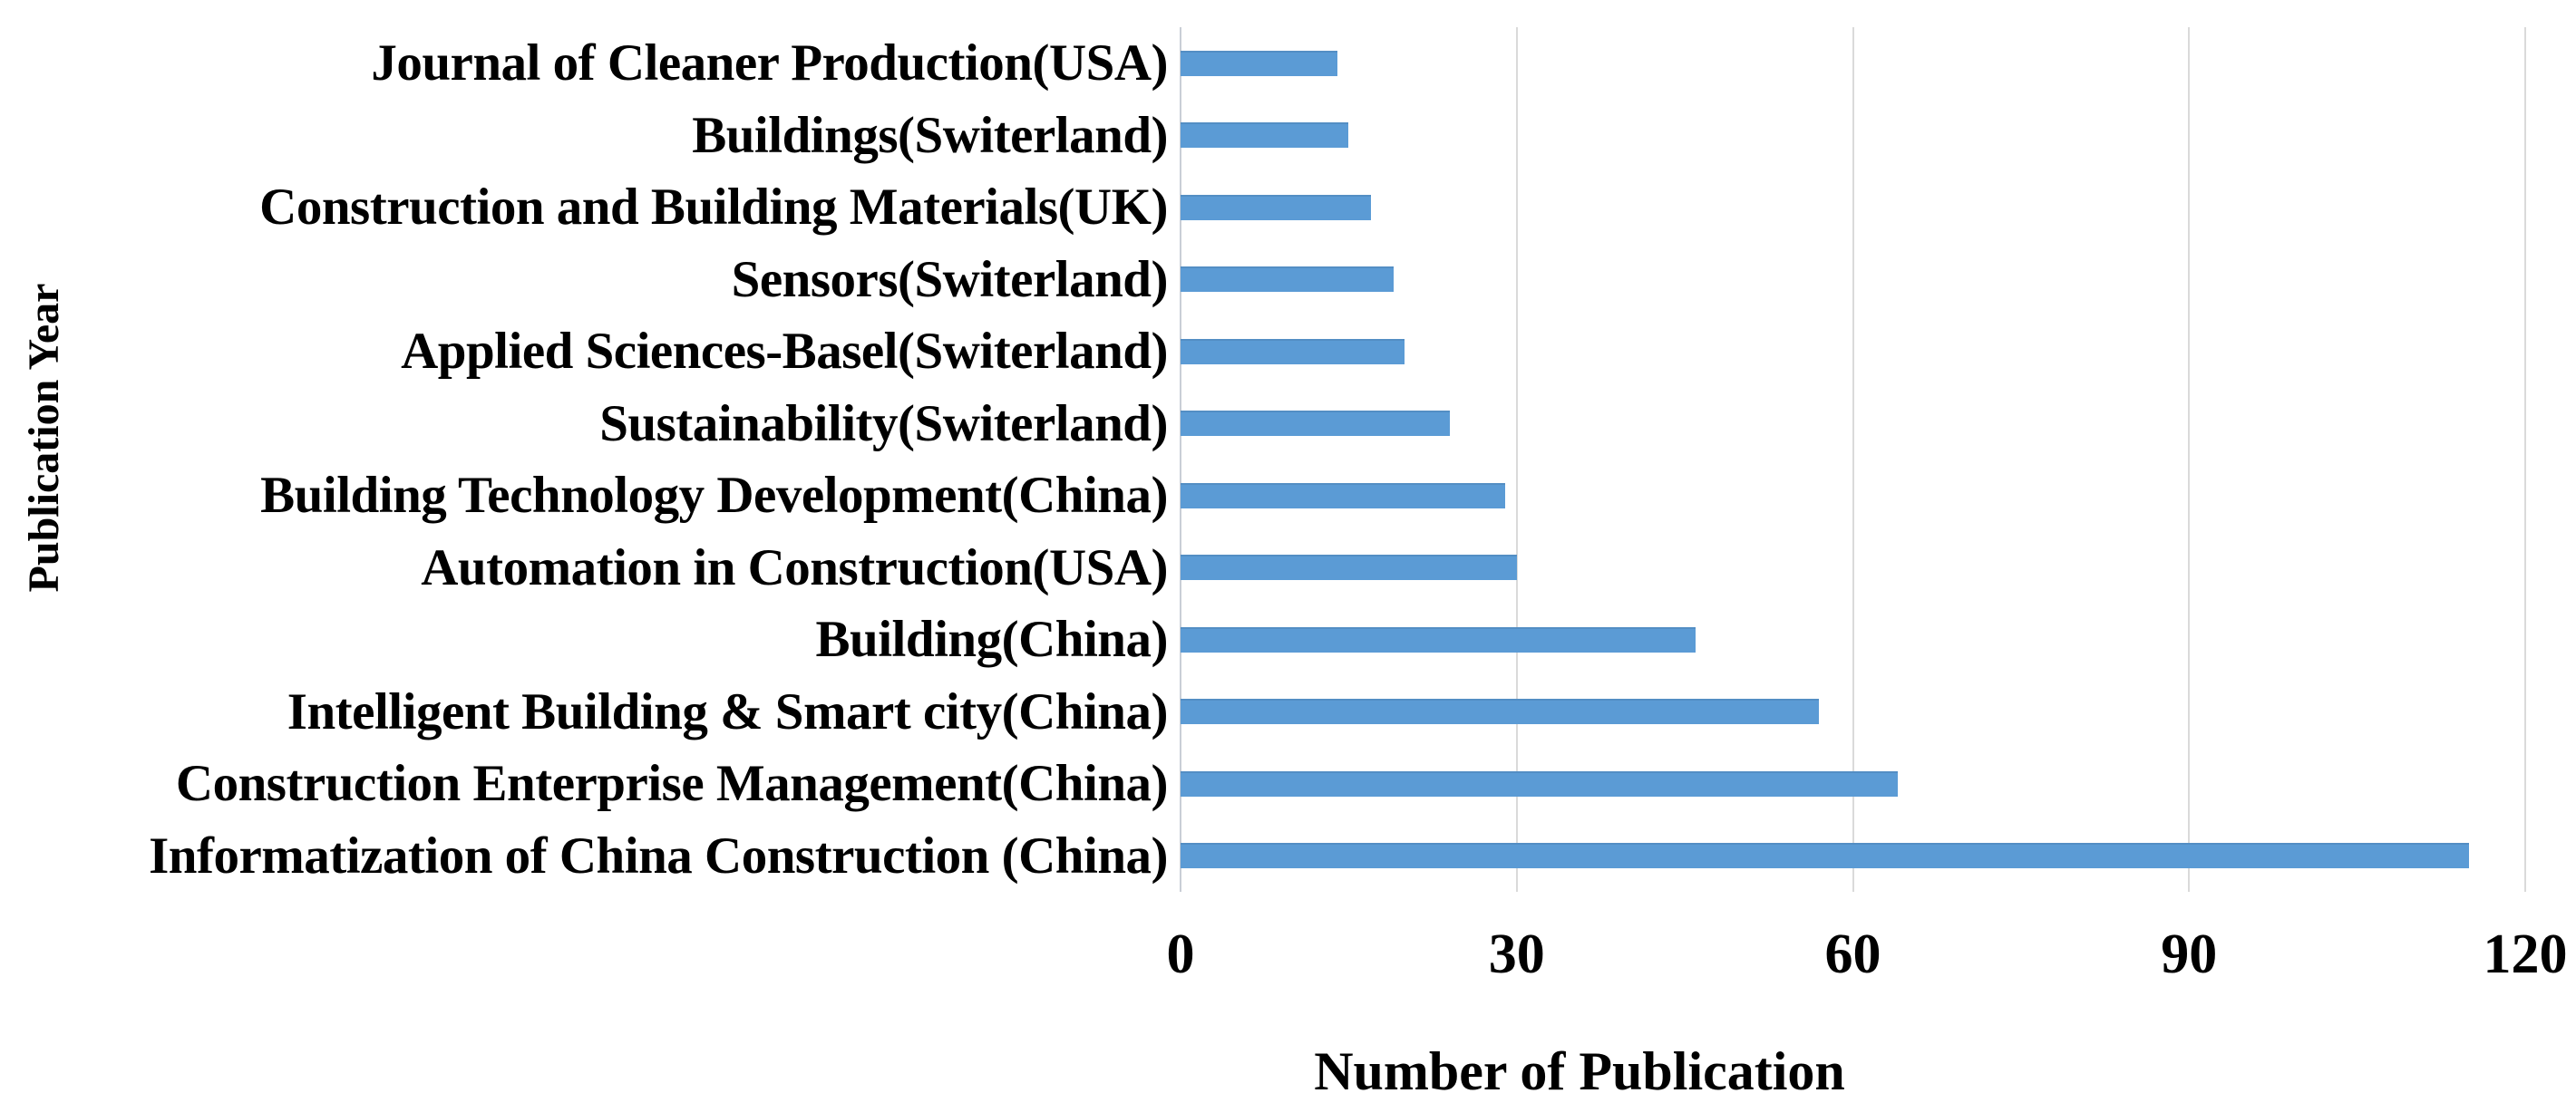 The width and height of the screenshot is (2576, 1103). I want to click on x-axis-tick-labels: 0 30 60 90 120, so click(1288, 962).